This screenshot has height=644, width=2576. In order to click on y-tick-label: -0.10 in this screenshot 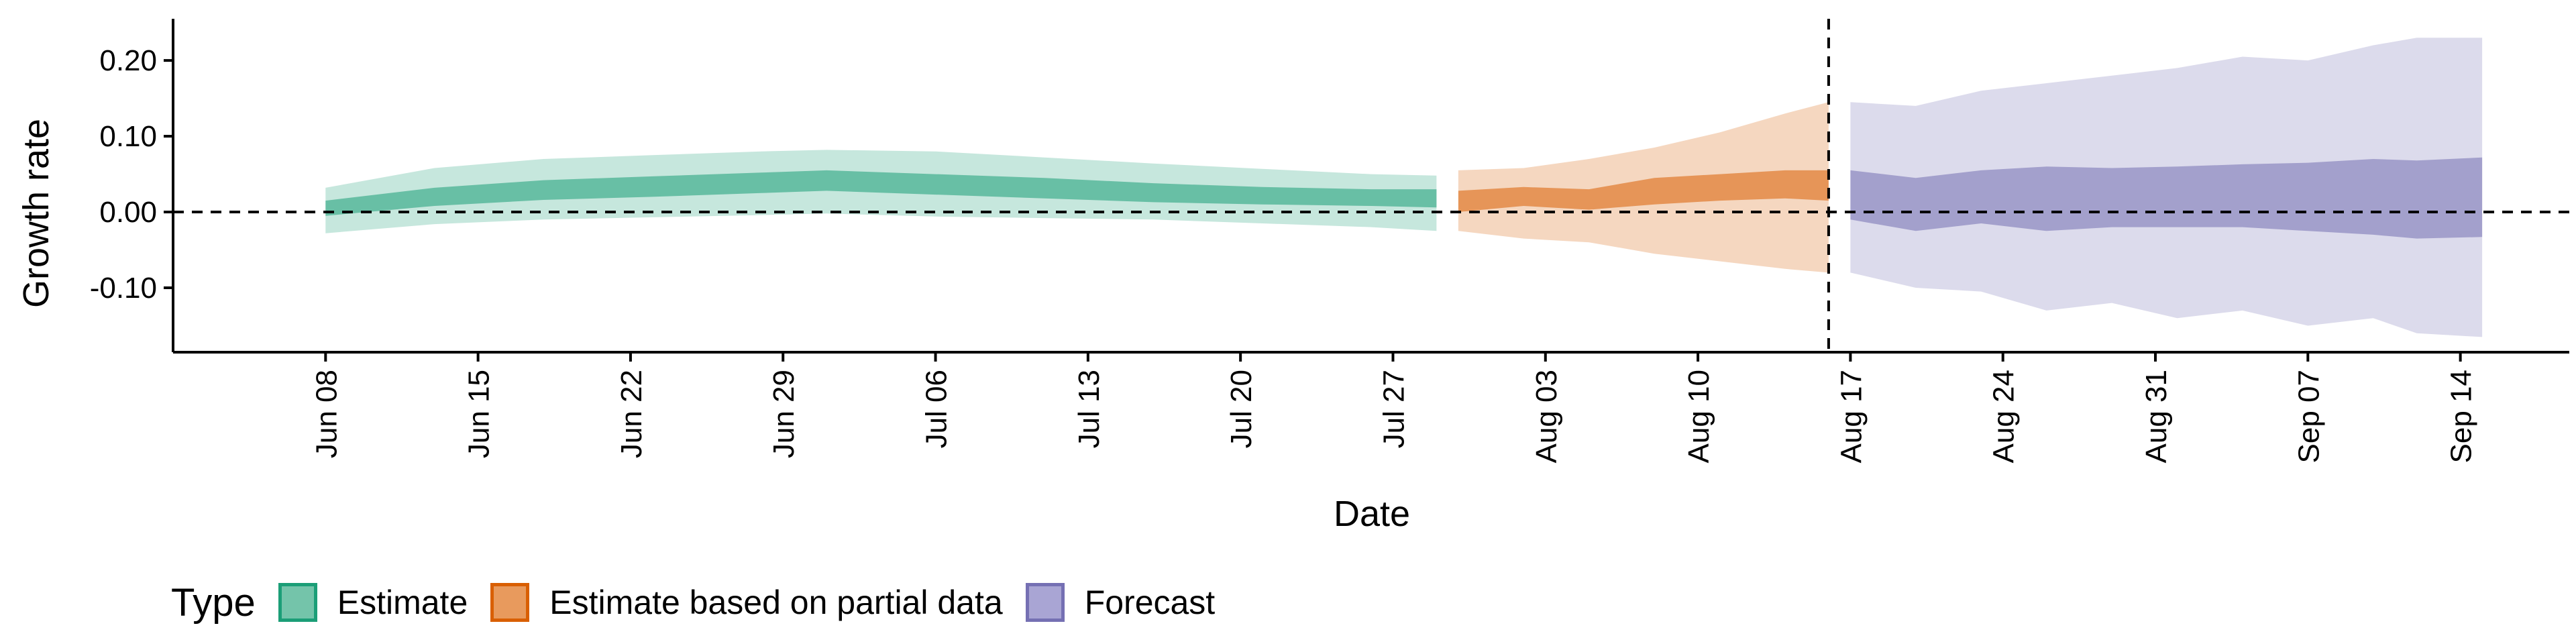, I will do `click(123, 288)`.